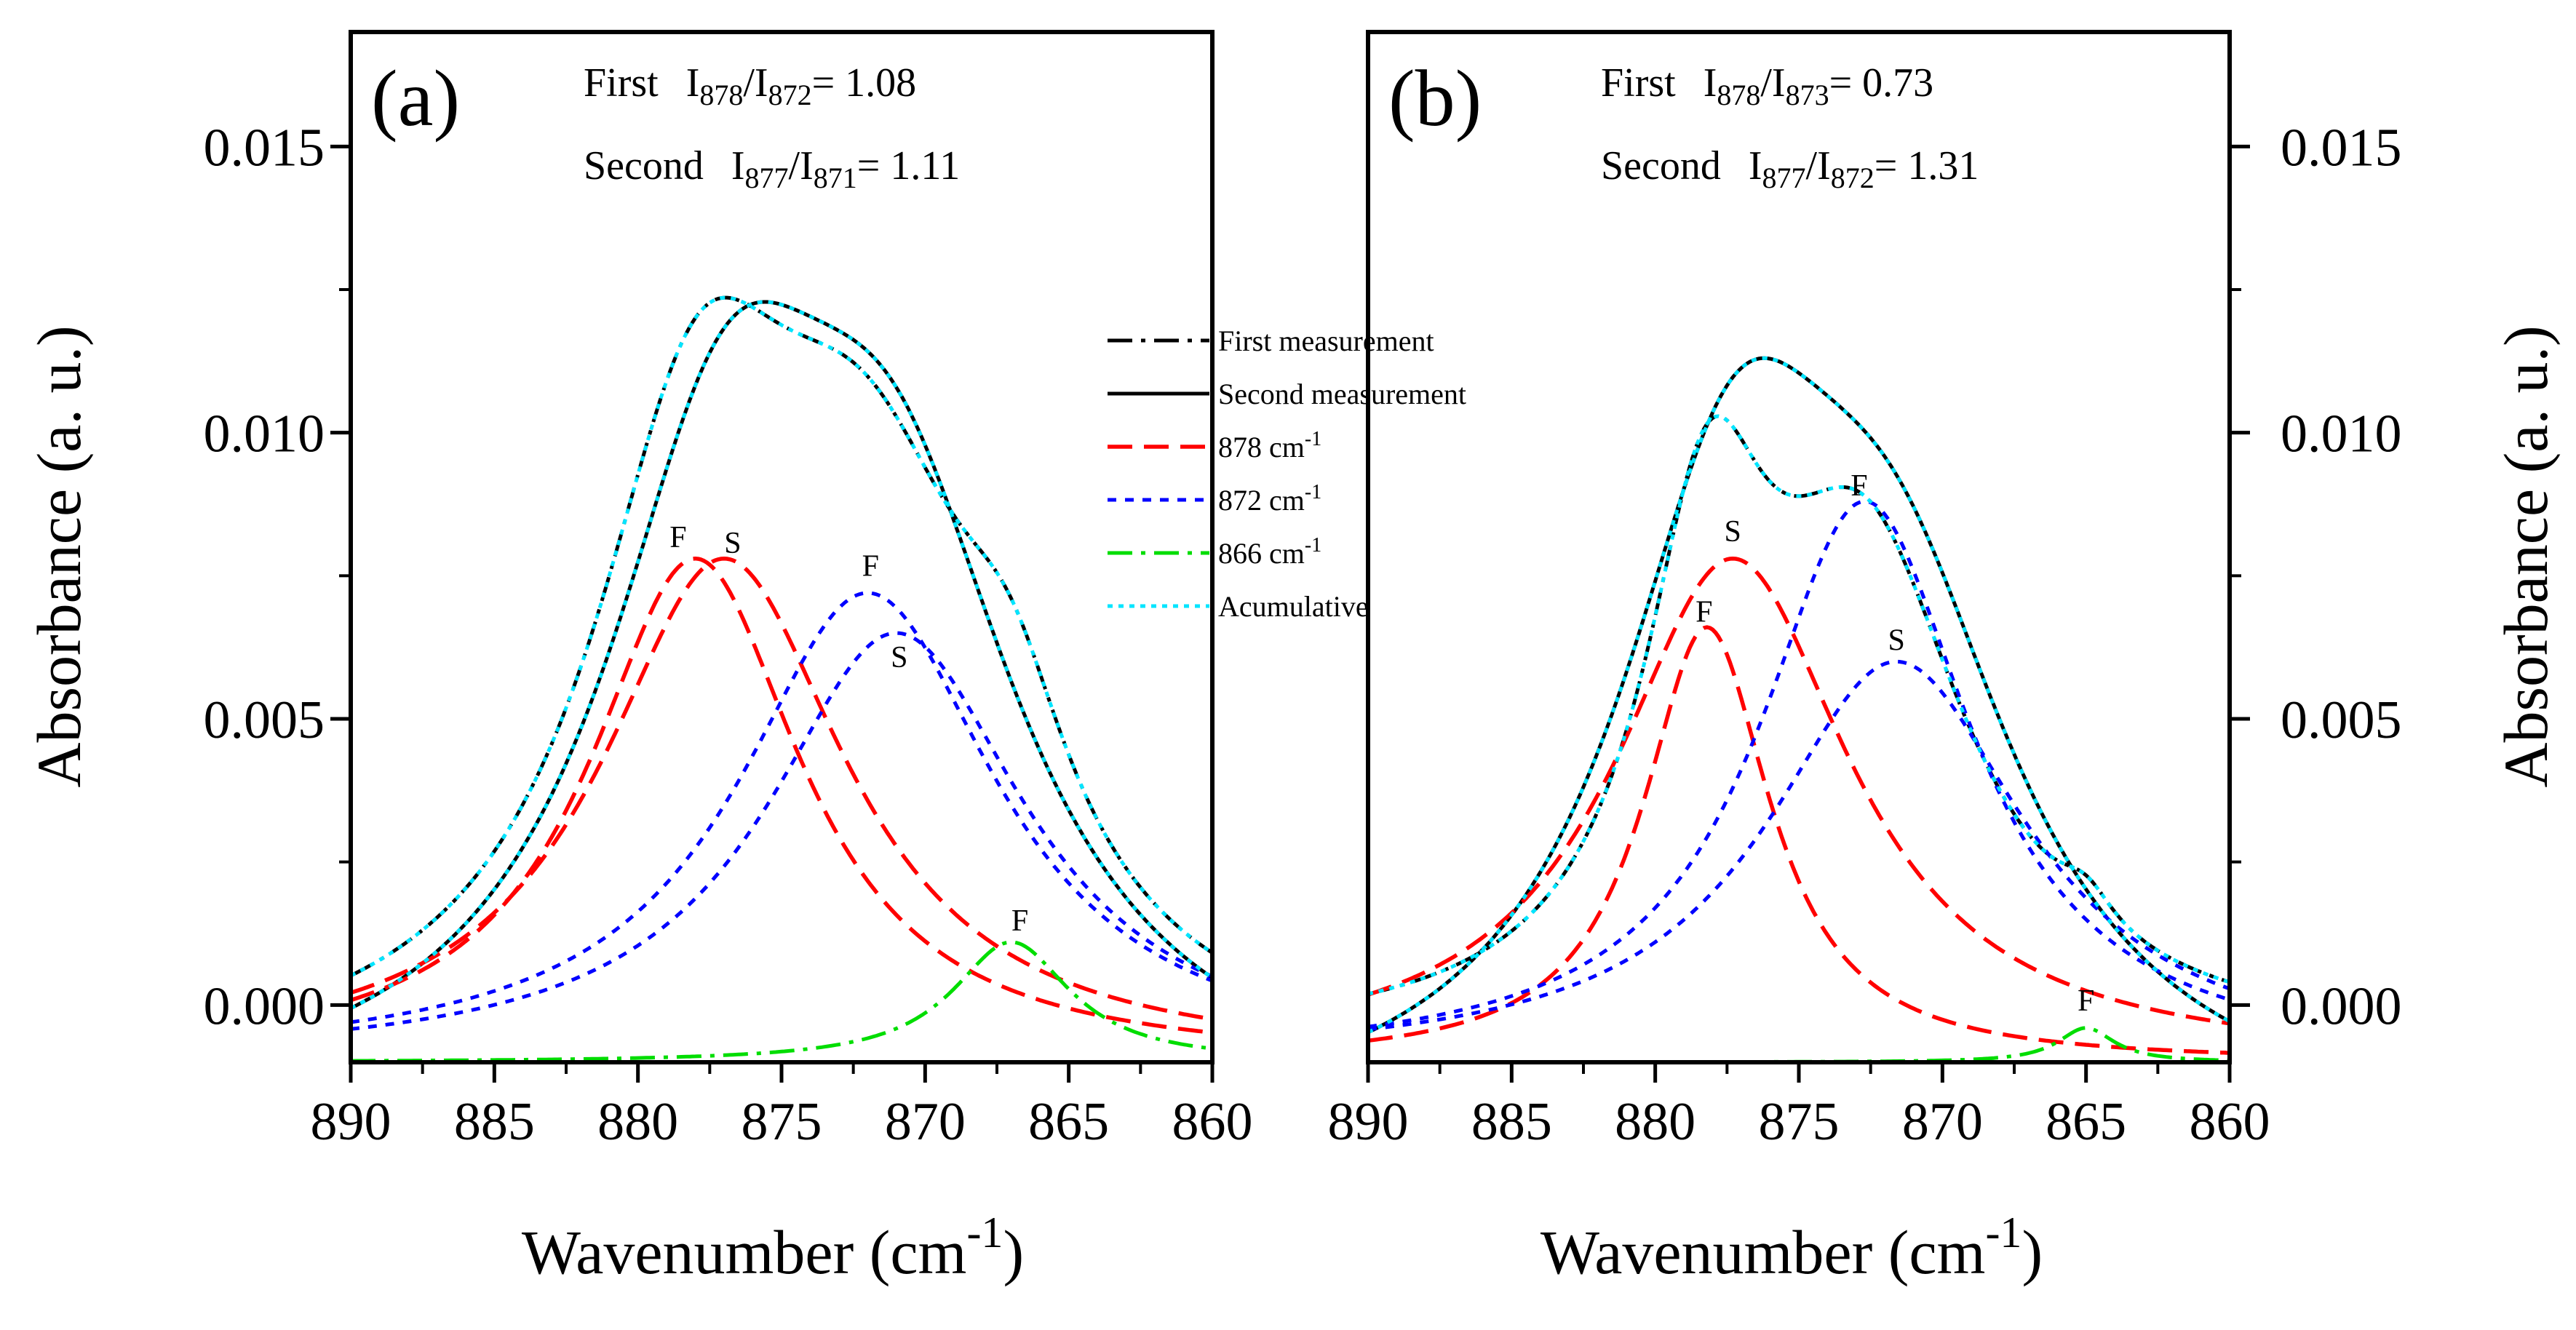  Describe the element at coordinates (1326, 340) in the screenshot. I see `legend-label-first: First measurement` at that location.